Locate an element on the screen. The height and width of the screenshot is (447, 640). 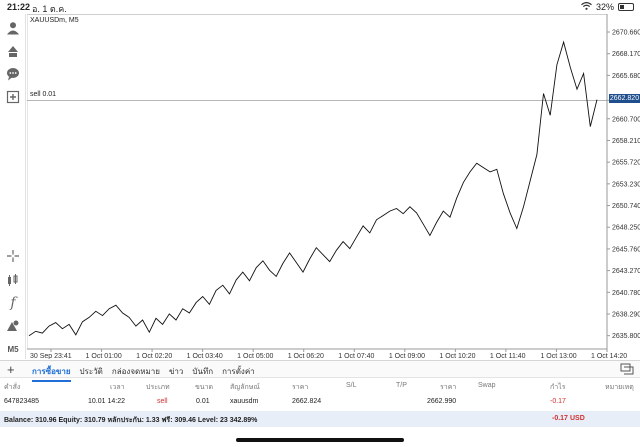
new-order-icon is located at coordinates (13, 97).